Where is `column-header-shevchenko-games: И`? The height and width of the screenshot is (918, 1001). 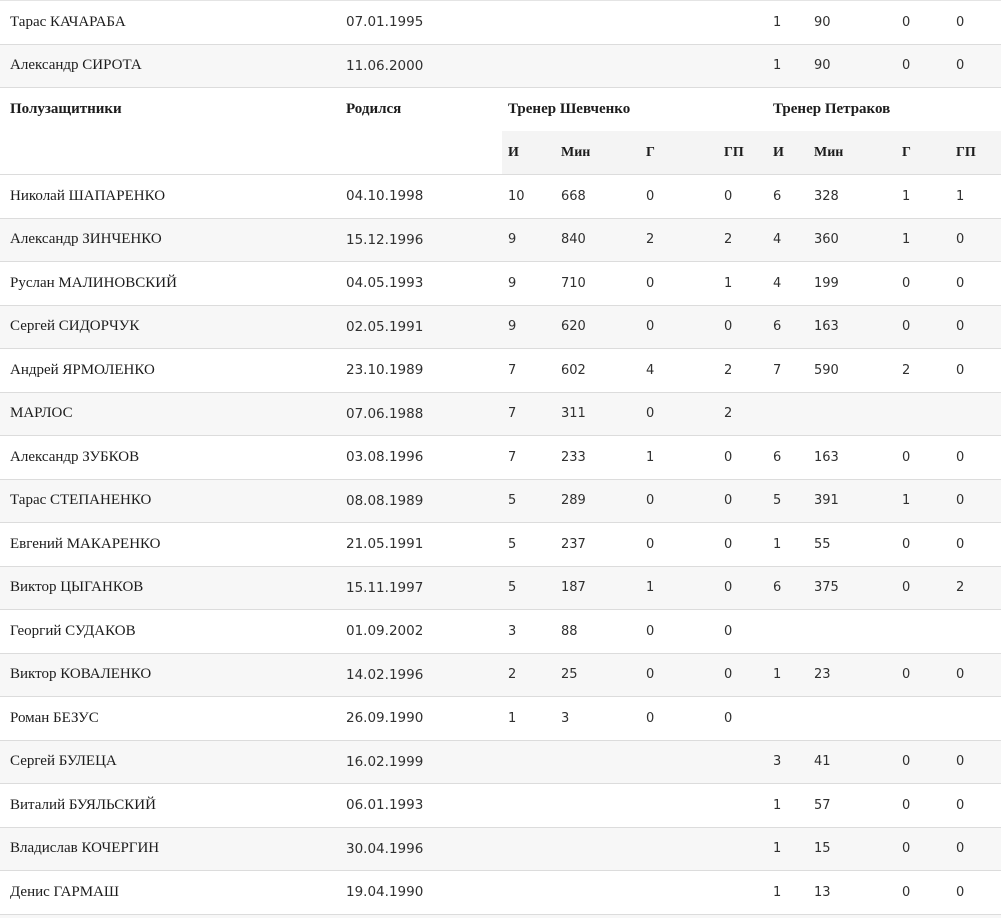 column-header-shevchenko-games: И is located at coordinates (528, 153).